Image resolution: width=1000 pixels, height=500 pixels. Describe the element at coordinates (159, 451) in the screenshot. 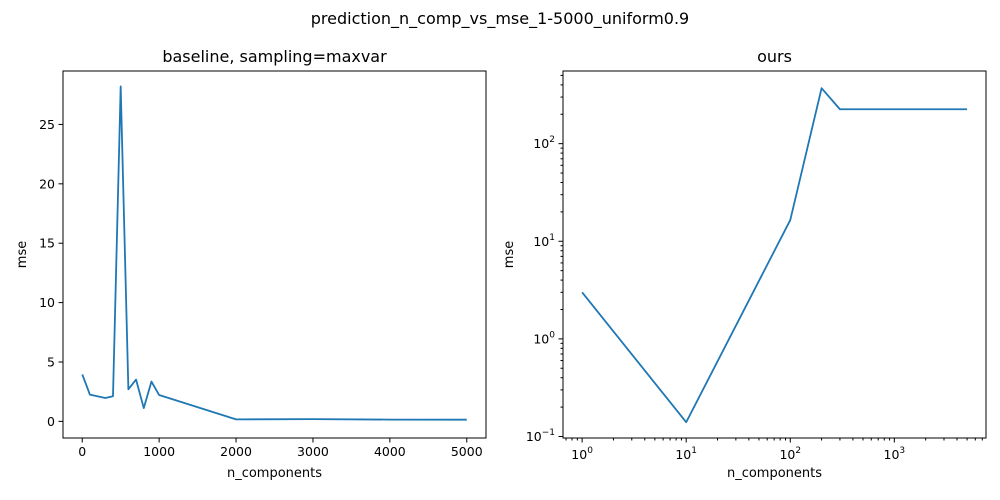

I see `x-tick-label: 1000` at that location.